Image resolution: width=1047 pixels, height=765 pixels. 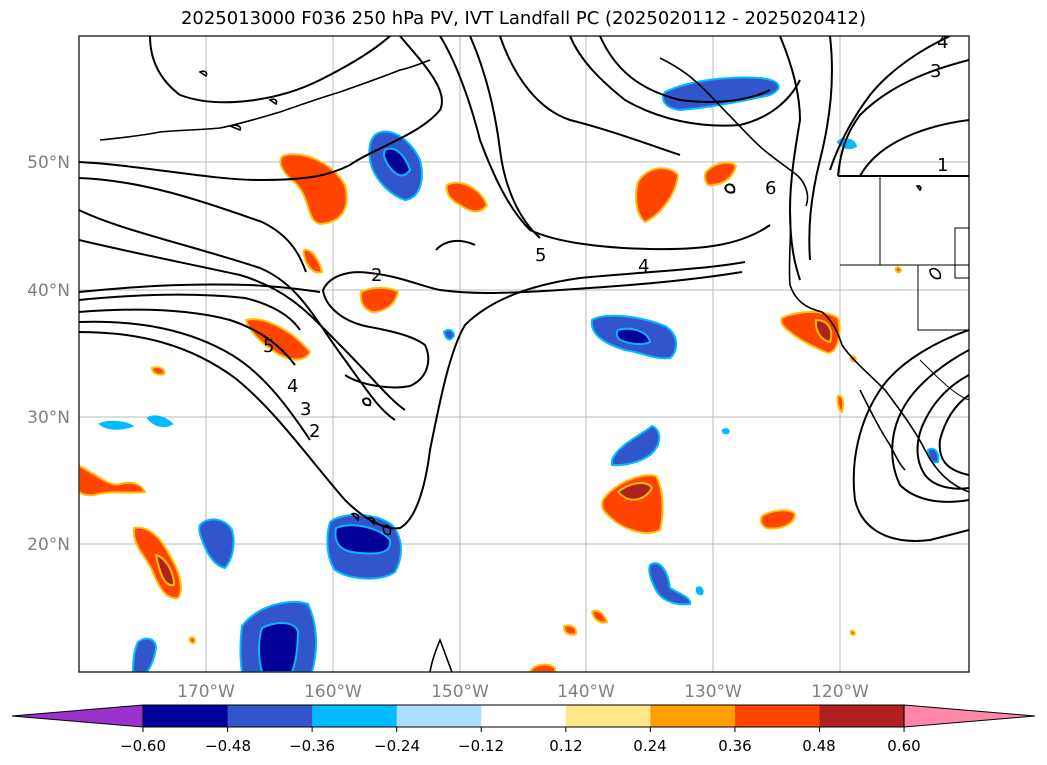 What do you see at coordinates (397, 746) in the screenshot?
I see `colorbar-label: −0.24` at bounding box center [397, 746].